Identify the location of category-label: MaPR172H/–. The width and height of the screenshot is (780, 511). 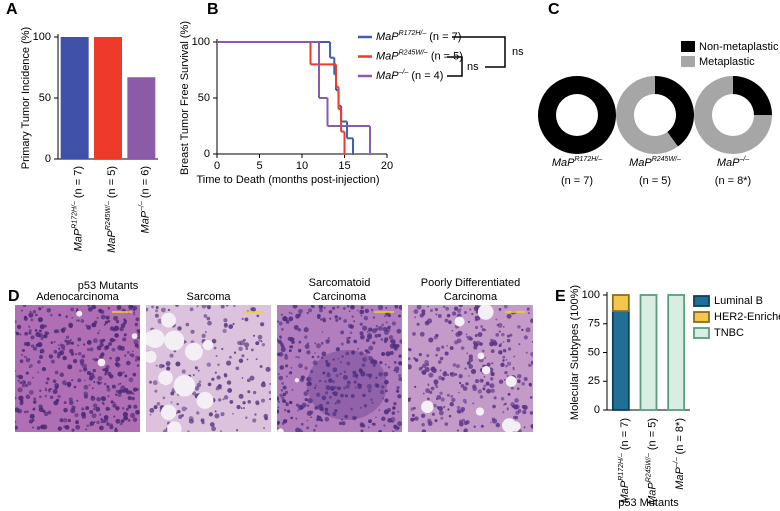
(577, 162).